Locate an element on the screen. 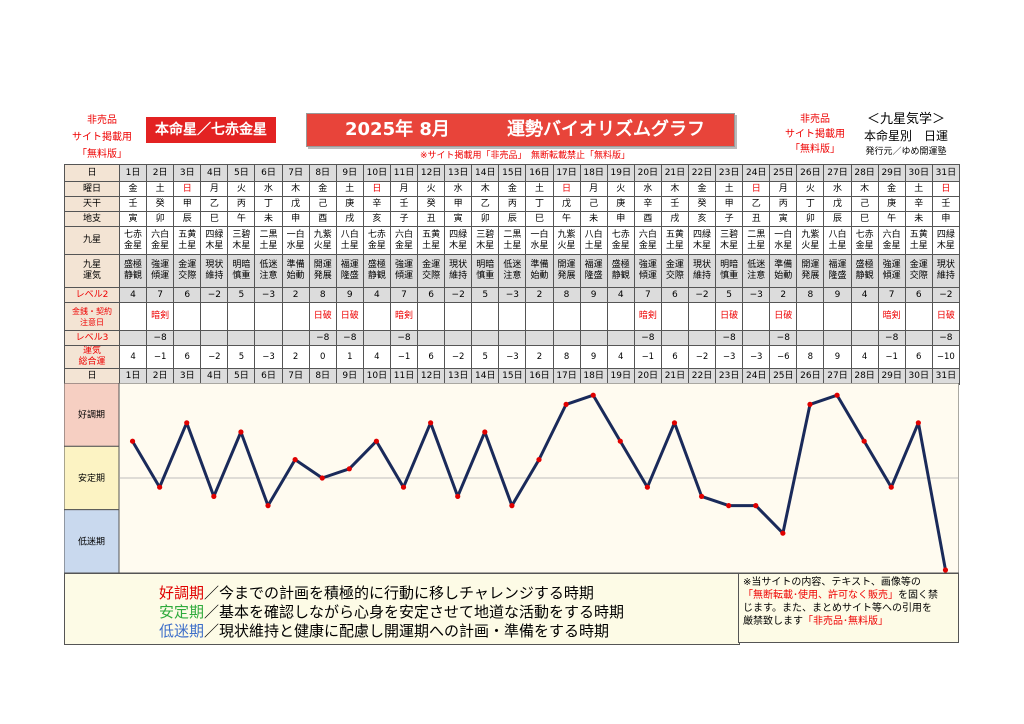  cell-tenkan-3: 甲 is located at coordinates (187, 204).